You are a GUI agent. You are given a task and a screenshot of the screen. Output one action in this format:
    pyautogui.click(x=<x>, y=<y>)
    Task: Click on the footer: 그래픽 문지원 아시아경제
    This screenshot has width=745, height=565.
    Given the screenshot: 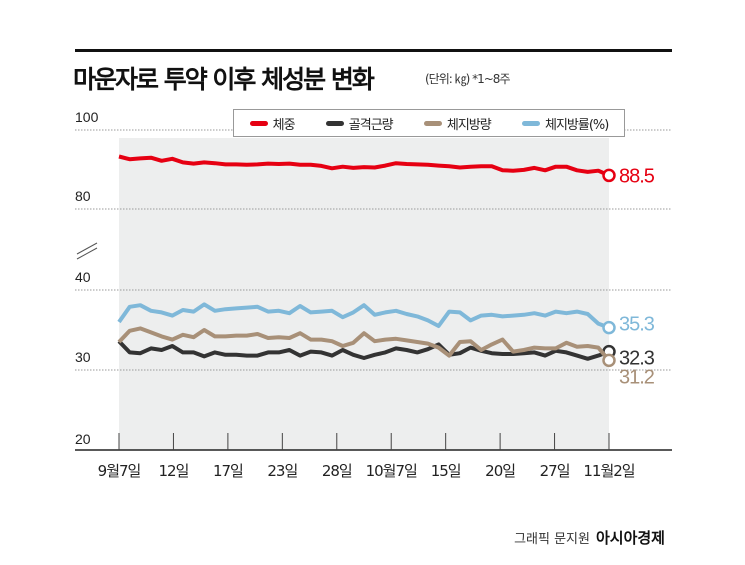 What is the action you would take?
    pyautogui.click(x=589, y=537)
    